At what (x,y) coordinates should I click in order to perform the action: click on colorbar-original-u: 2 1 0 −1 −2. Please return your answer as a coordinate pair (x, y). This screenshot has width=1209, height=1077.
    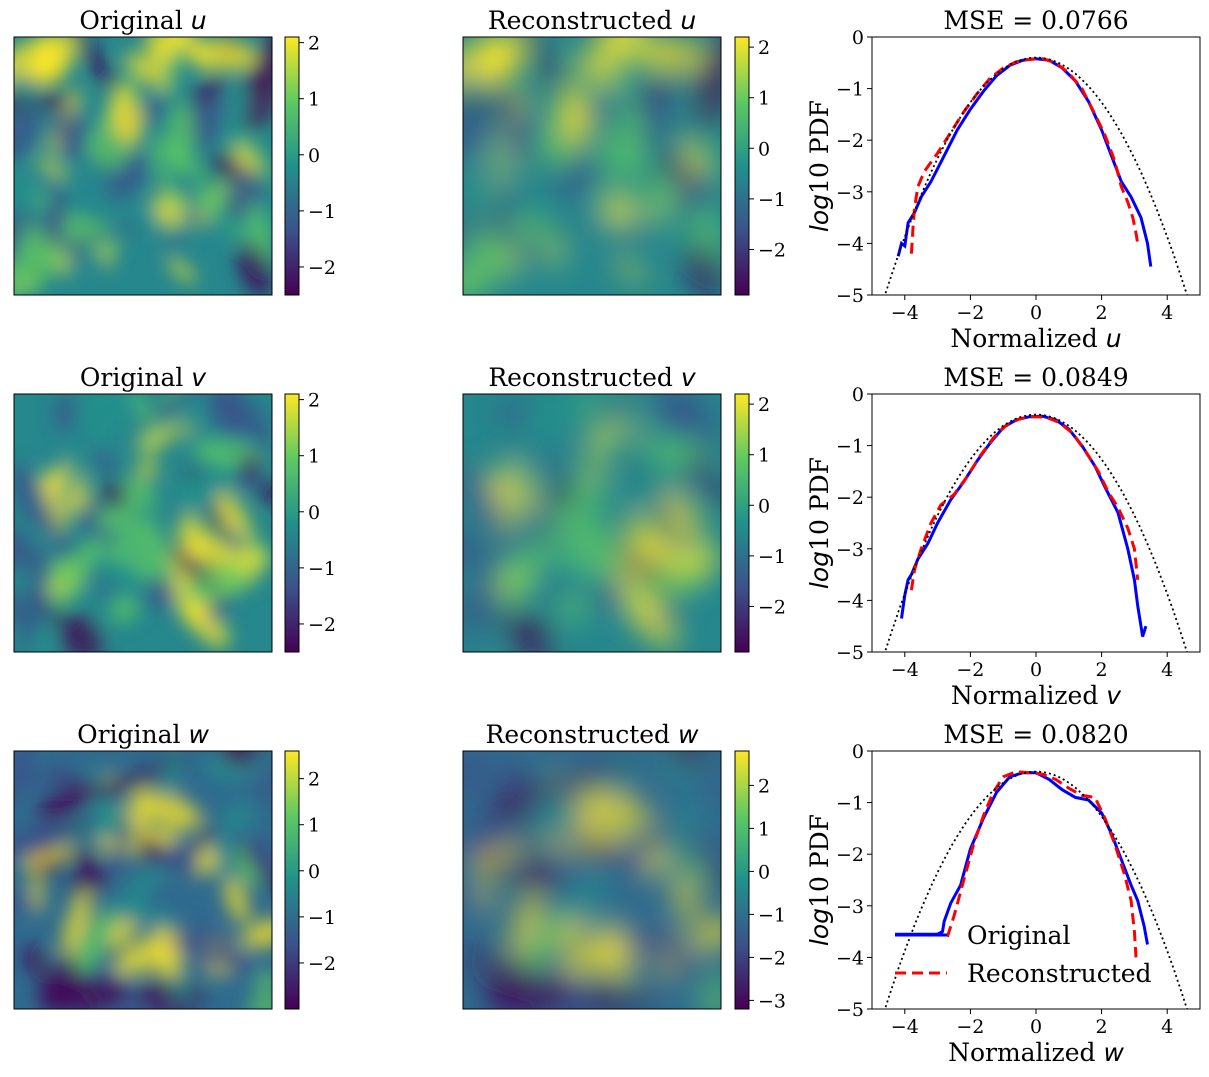
    Looking at the image, I should click on (310, 164).